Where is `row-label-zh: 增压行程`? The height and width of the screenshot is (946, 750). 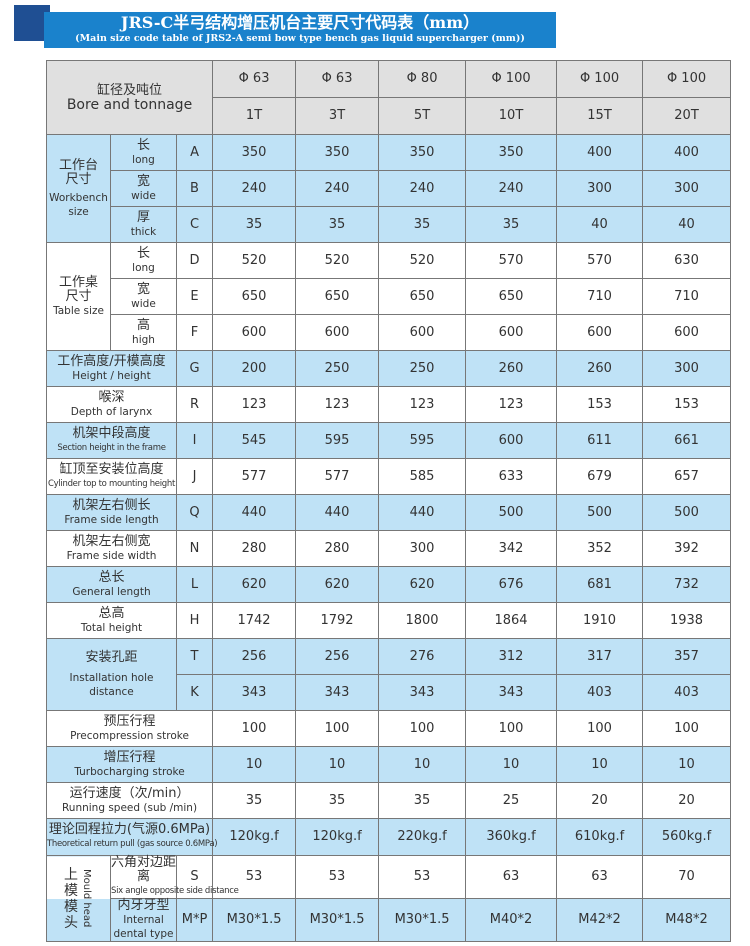 row-label-zh: 增压行程 is located at coordinates (129, 757).